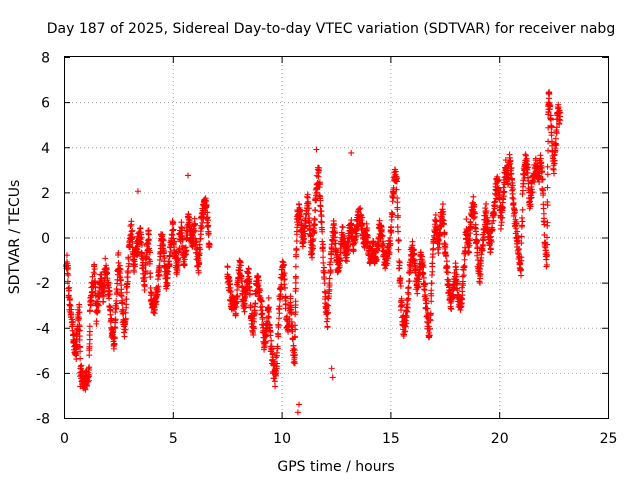 The image size is (640, 480). I want to click on y-tick-label: 6, so click(45, 104).